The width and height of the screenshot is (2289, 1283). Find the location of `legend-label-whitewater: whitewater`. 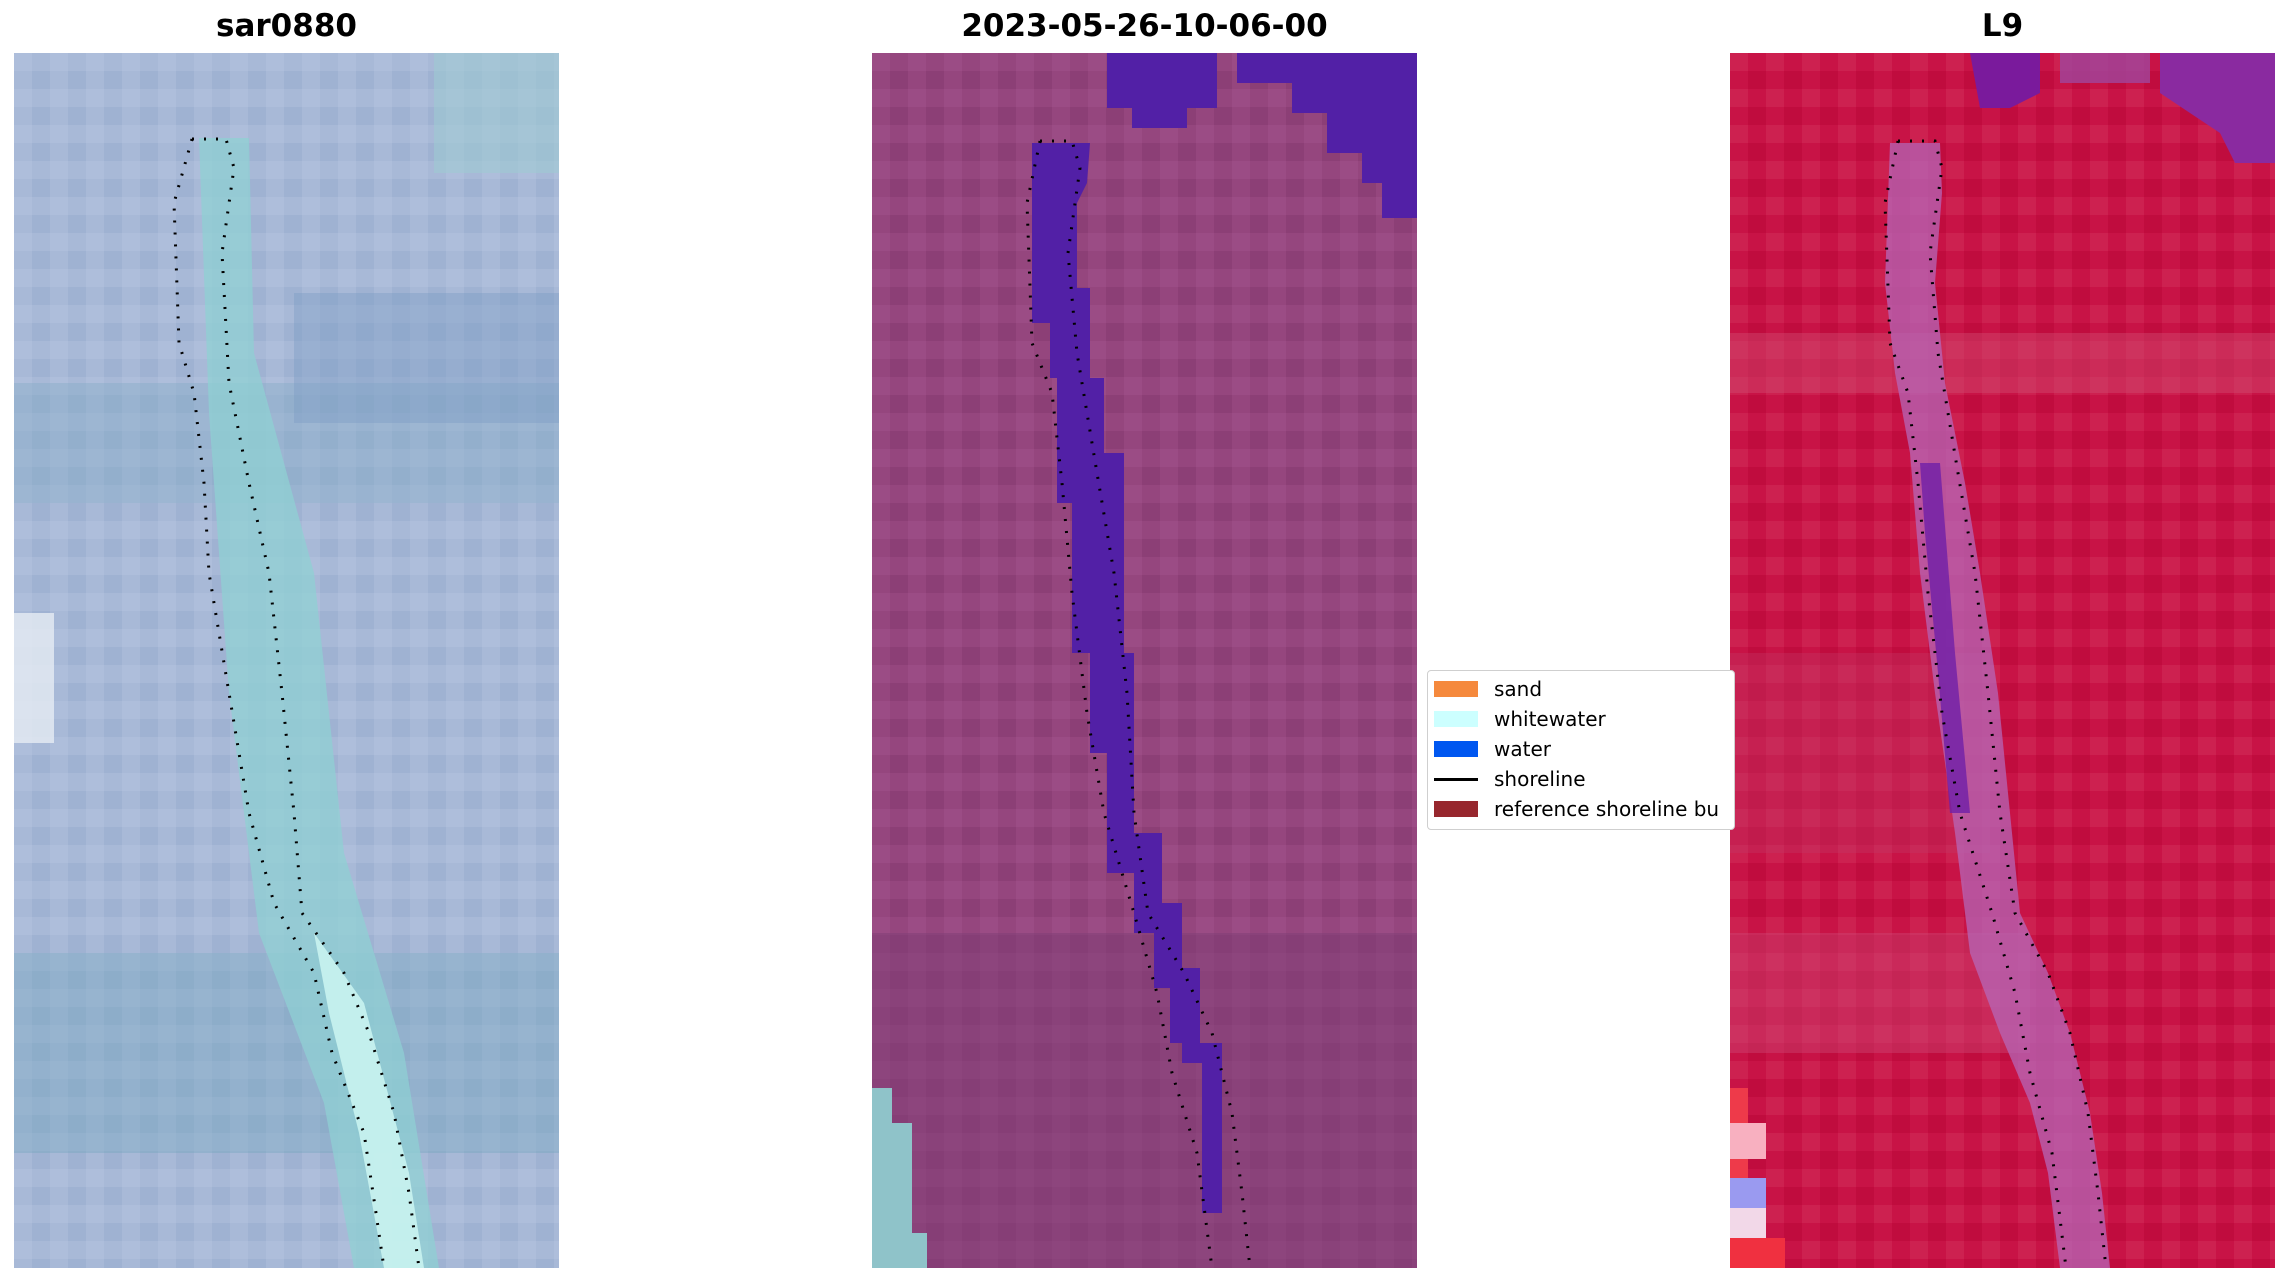

legend-label-whitewater: whitewater is located at coordinates (1550, 719).